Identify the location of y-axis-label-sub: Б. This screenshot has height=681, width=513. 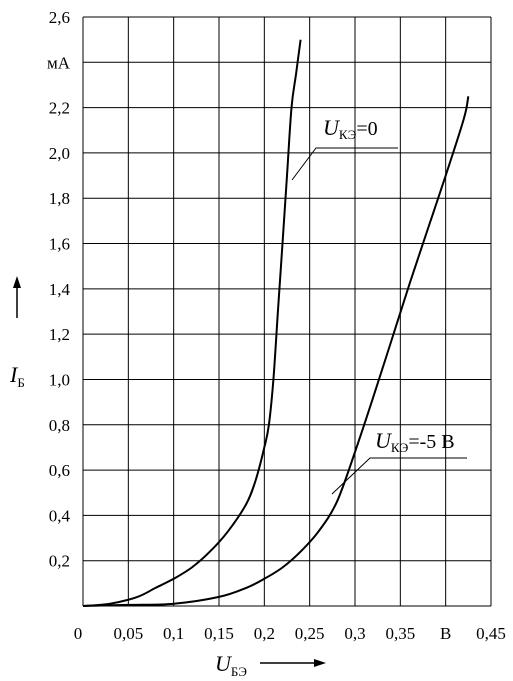
(20, 382).